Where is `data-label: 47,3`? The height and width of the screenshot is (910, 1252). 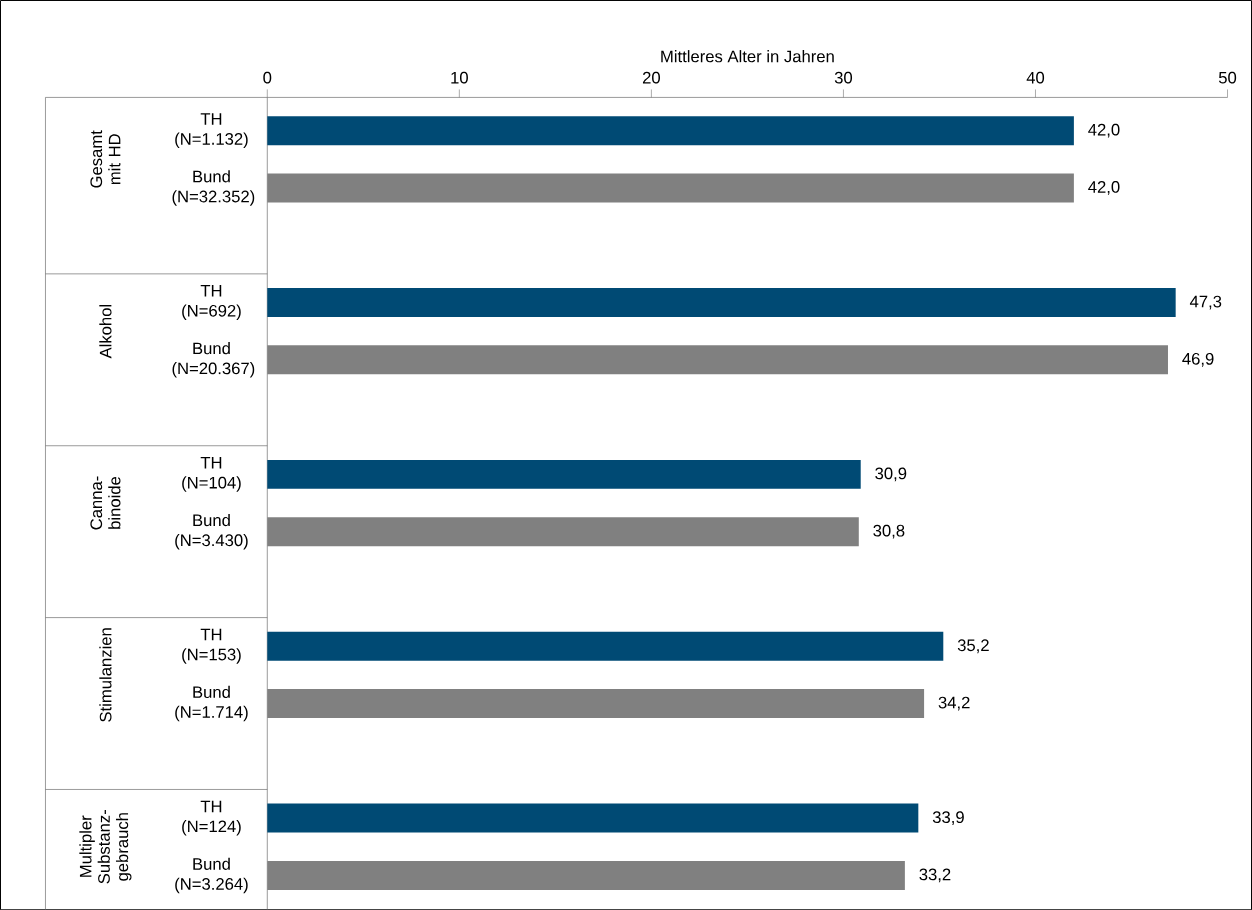
data-label: 47,3 is located at coordinates (1205, 302).